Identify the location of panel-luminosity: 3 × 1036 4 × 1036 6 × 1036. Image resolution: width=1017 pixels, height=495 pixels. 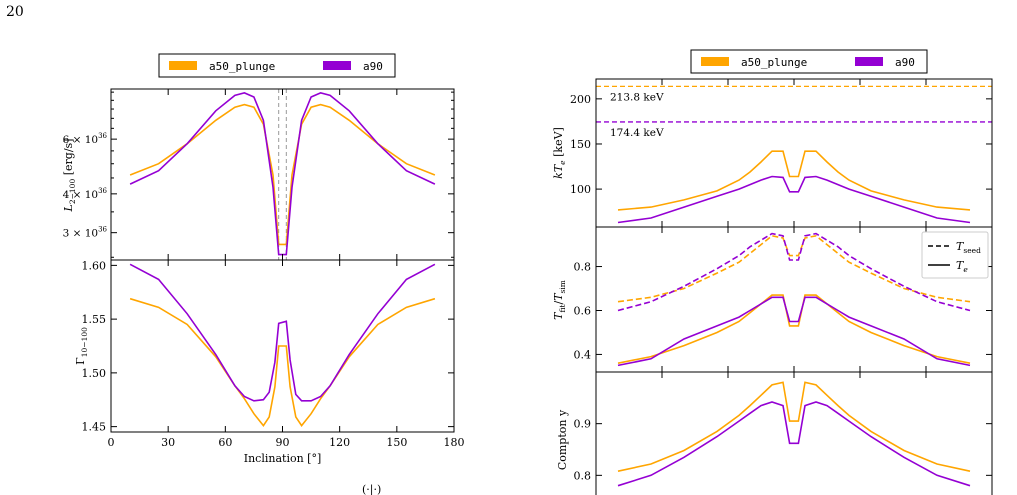
(259, 174).